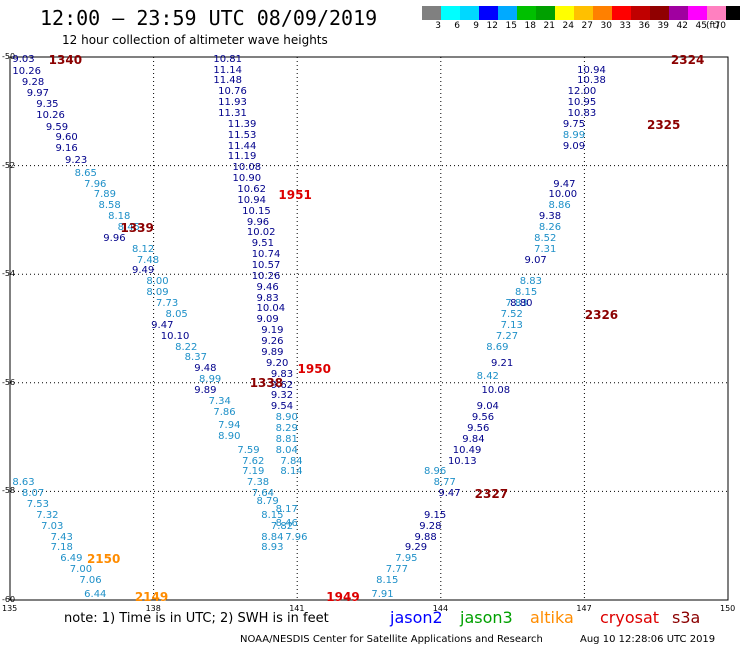 This screenshot has width=740, height=650. What do you see at coordinates (232, 92) in the screenshot?
I see `wave-height-value: 10.76` at bounding box center [232, 92].